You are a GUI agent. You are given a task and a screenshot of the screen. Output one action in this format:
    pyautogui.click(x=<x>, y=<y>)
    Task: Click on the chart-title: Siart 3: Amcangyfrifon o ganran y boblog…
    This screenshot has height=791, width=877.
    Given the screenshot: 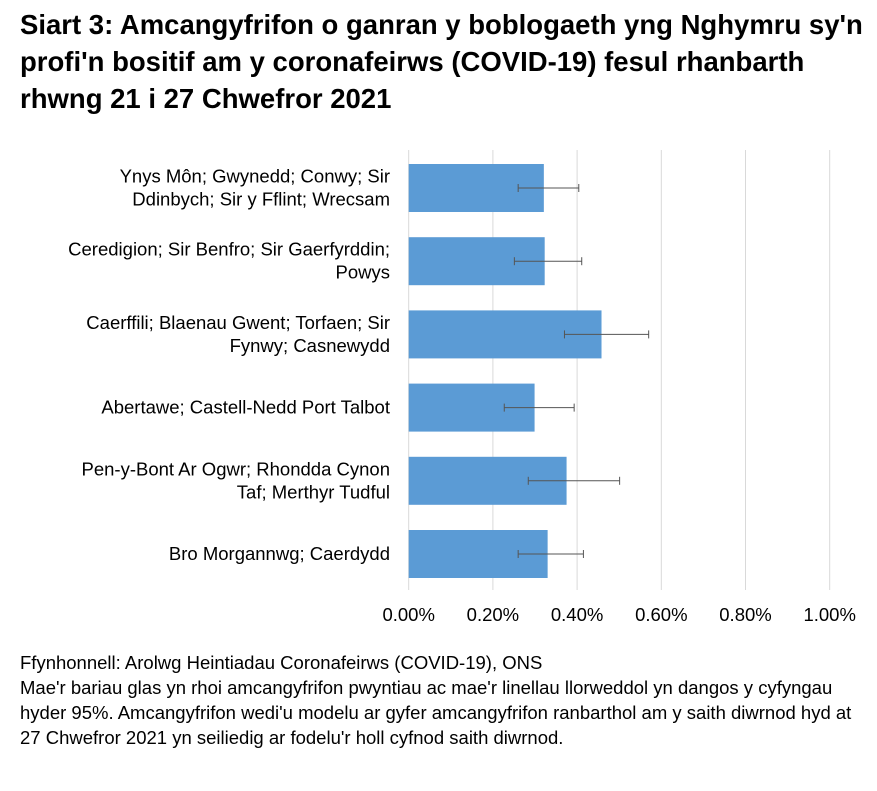 What is the action you would take?
    pyautogui.click(x=441, y=61)
    